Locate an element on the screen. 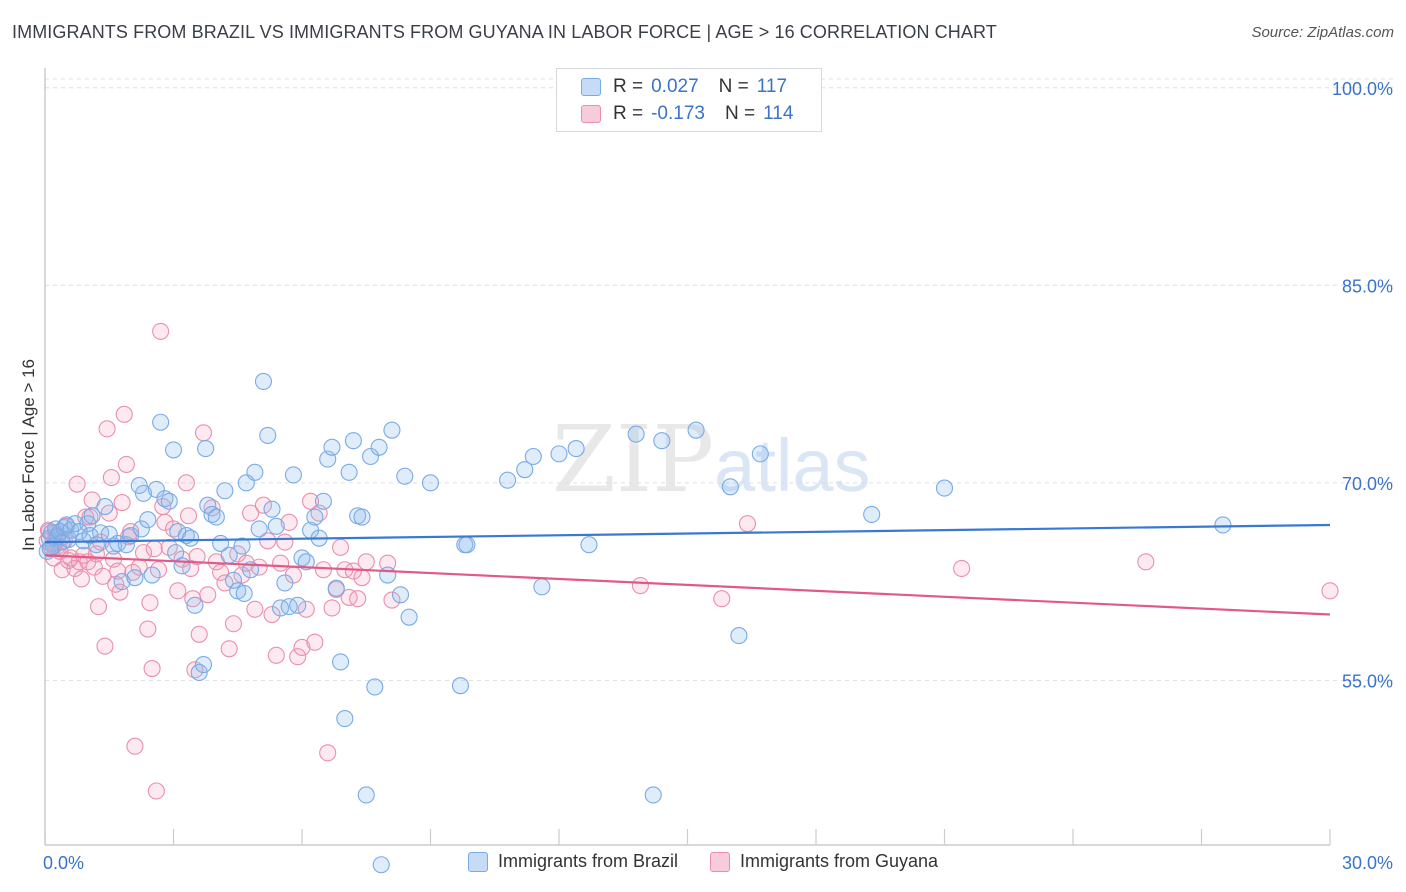  legend-item-guyana: Immigrants from Guyana is located at coordinates (824, 861).